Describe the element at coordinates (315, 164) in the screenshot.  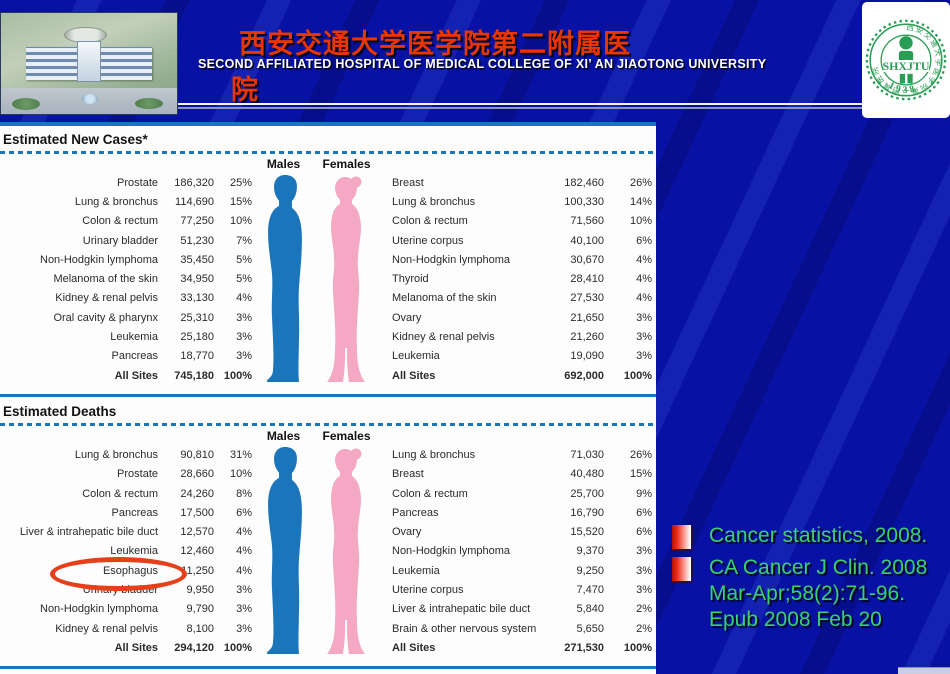
I see `sex-column-headers: Males Females` at that location.